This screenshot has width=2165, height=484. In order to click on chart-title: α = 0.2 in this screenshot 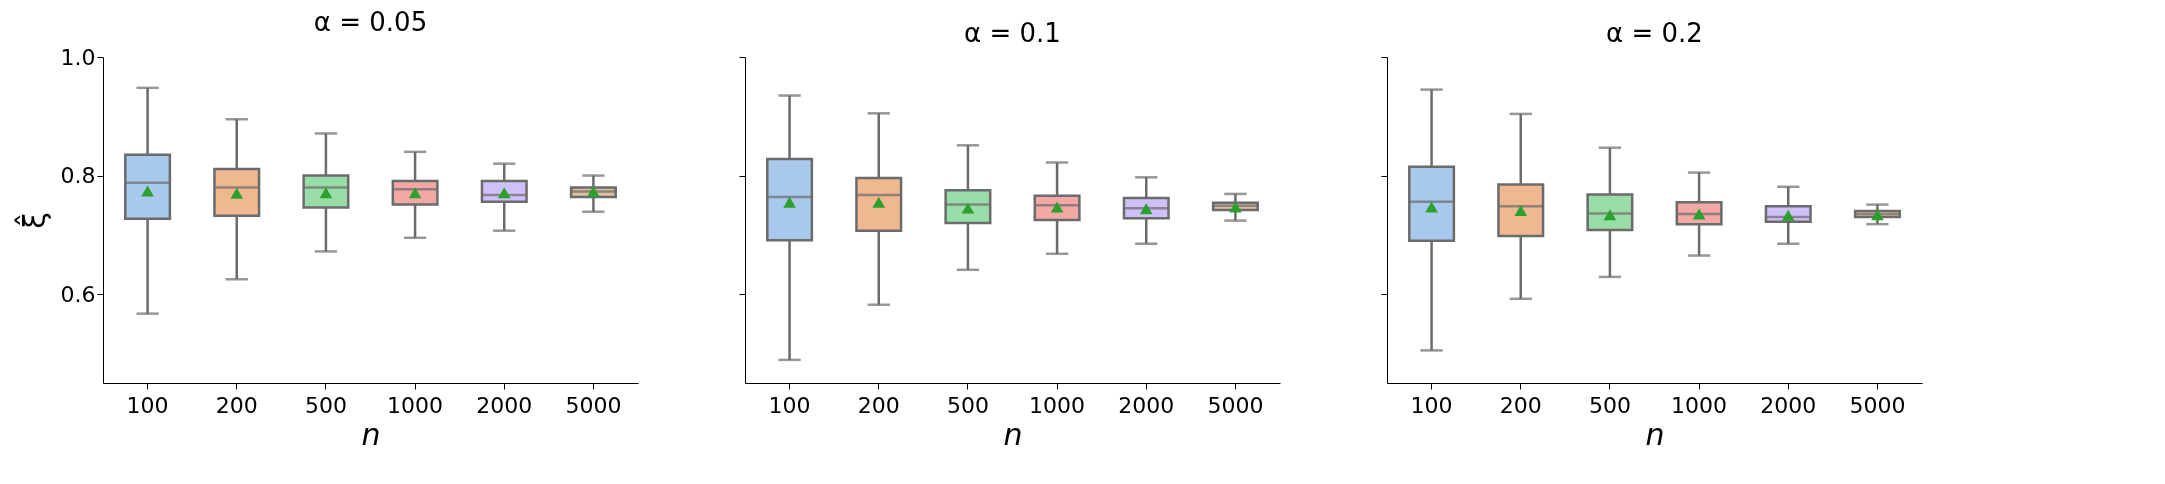, I will do `click(1654, 32)`.